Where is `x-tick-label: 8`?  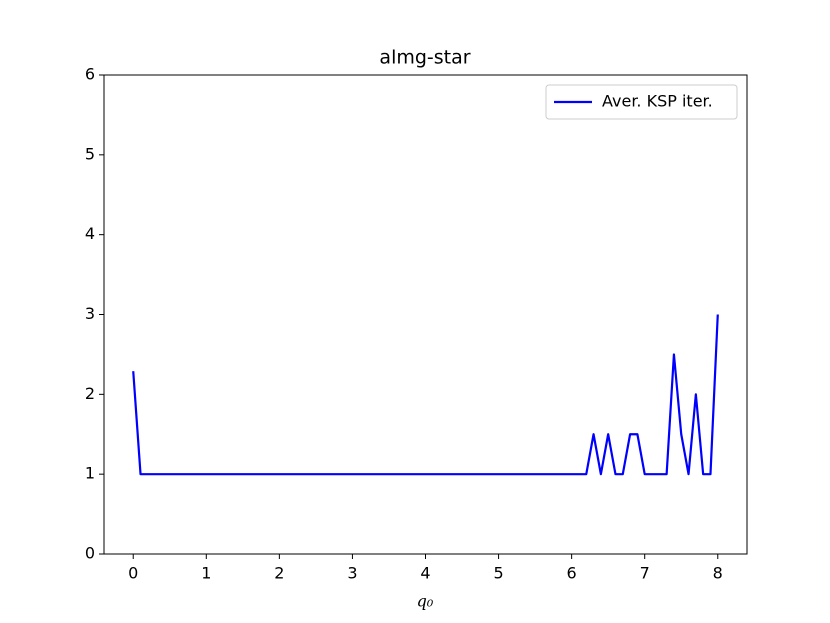 x-tick-label: 8 is located at coordinates (718, 573).